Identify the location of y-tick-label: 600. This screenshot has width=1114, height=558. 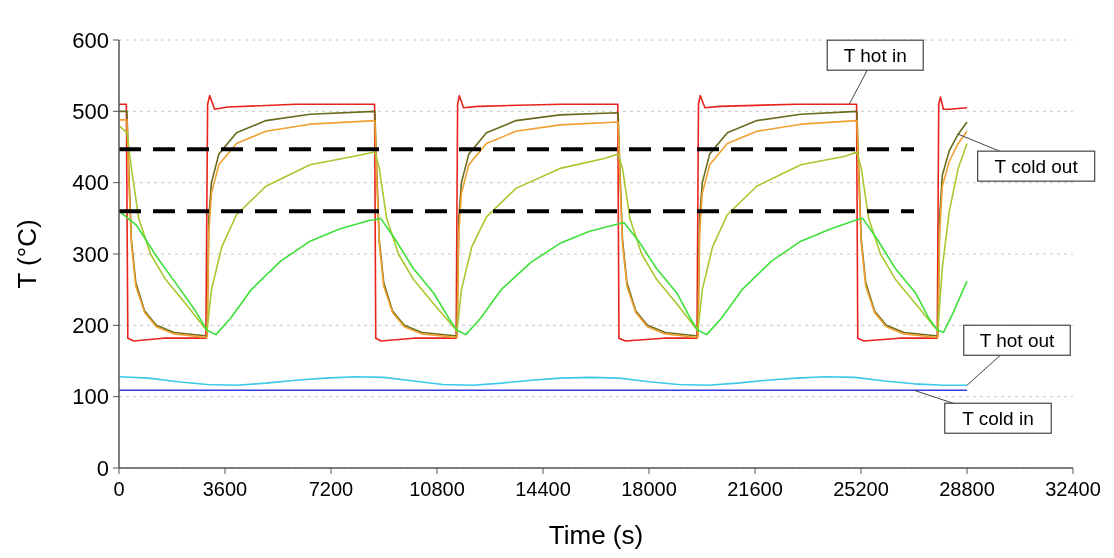
(90, 40).